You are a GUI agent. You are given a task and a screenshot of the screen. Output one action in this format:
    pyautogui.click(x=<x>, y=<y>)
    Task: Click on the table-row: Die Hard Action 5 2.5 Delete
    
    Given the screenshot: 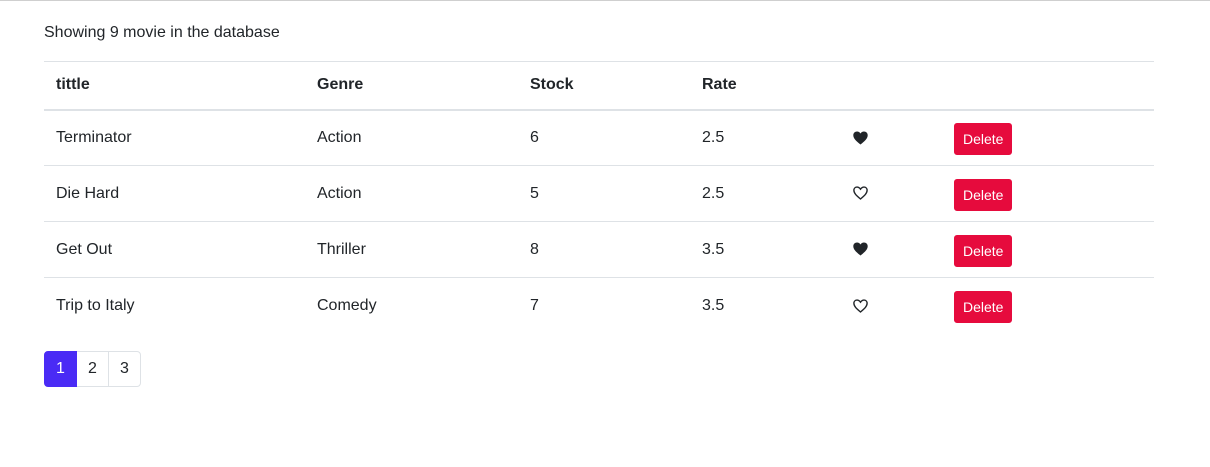 What is the action you would take?
    pyautogui.click(x=599, y=194)
    